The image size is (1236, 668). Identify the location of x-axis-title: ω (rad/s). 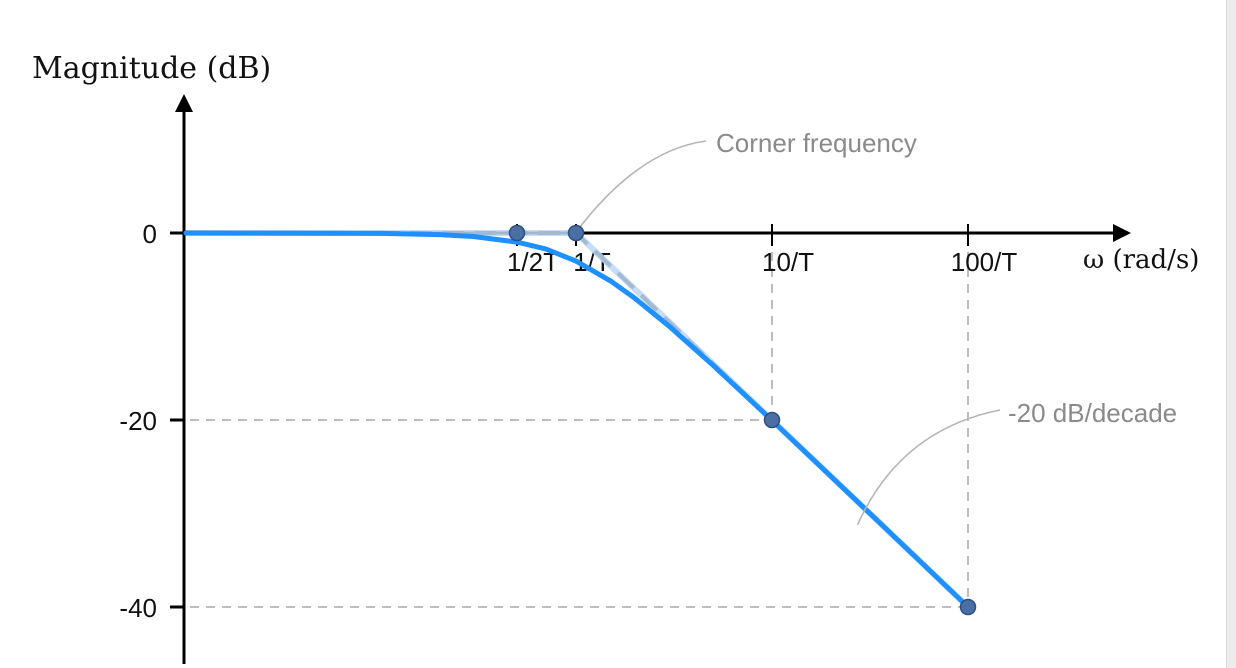
(1141, 260).